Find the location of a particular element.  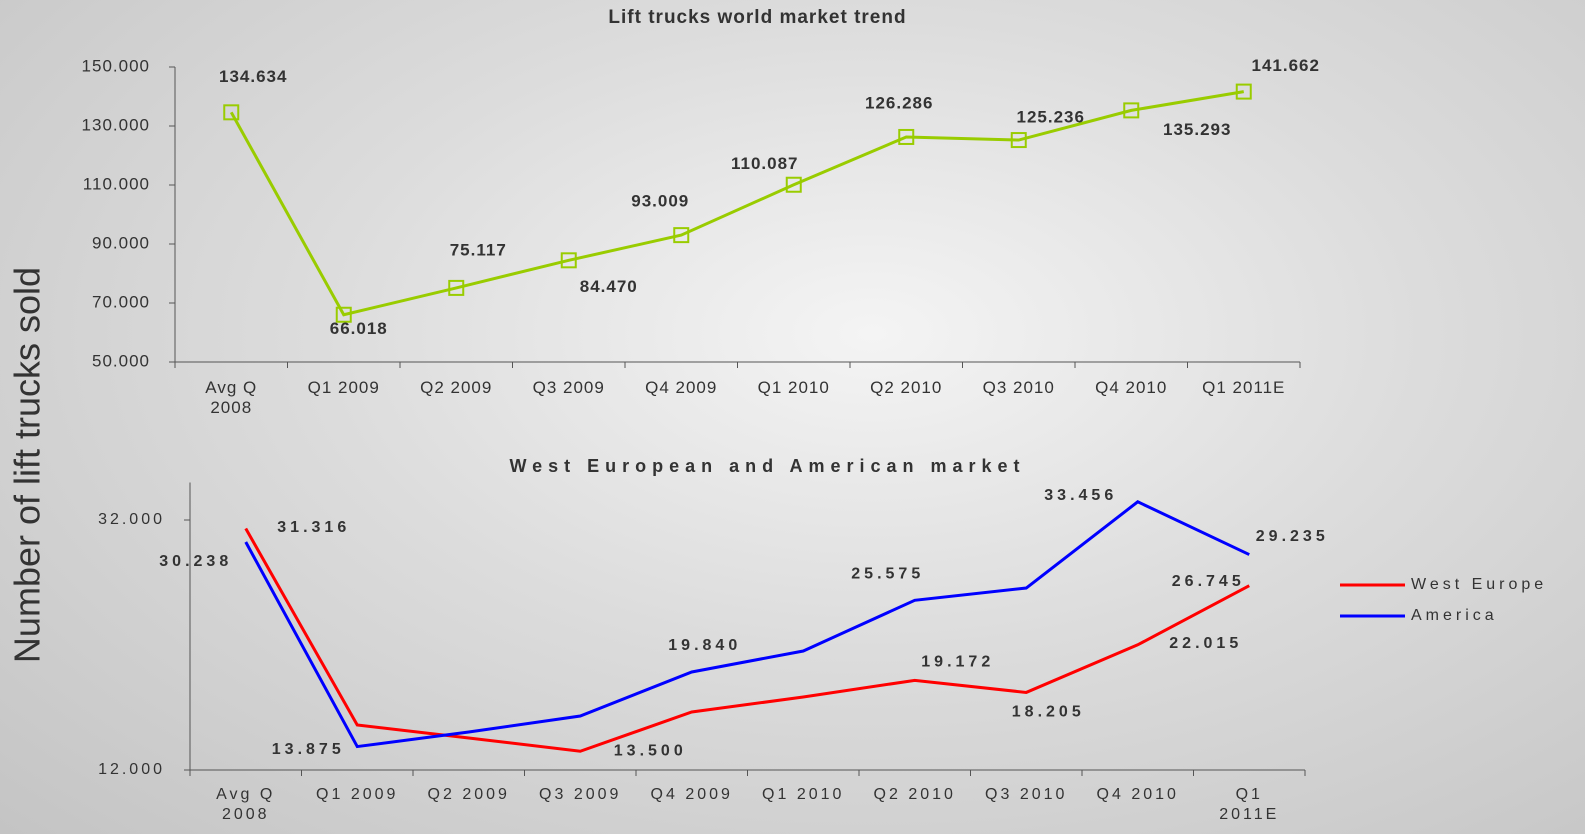

y-tick-label: 32.000 is located at coordinates (131, 519).